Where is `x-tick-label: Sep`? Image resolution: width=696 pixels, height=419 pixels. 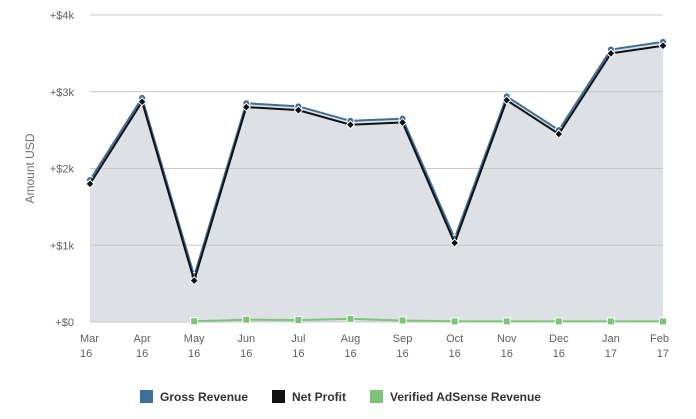 x-tick-label: Sep is located at coordinates (403, 339).